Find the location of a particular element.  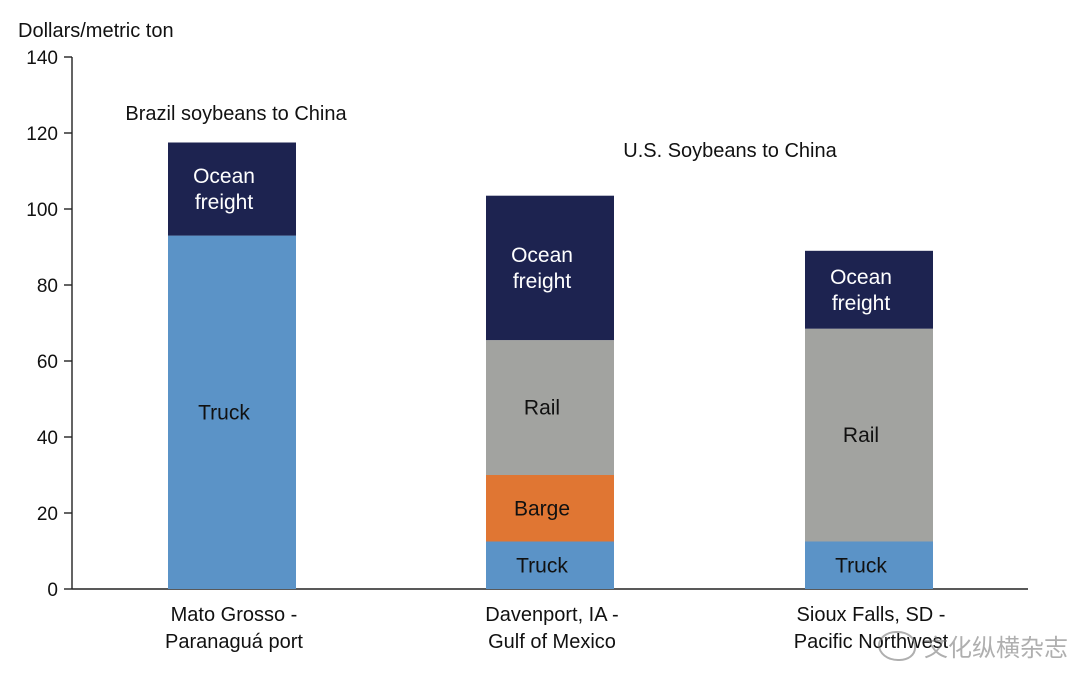

x-tick-label: Davenport, IA -Gulf of Mexico is located at coordinates (551, 628).